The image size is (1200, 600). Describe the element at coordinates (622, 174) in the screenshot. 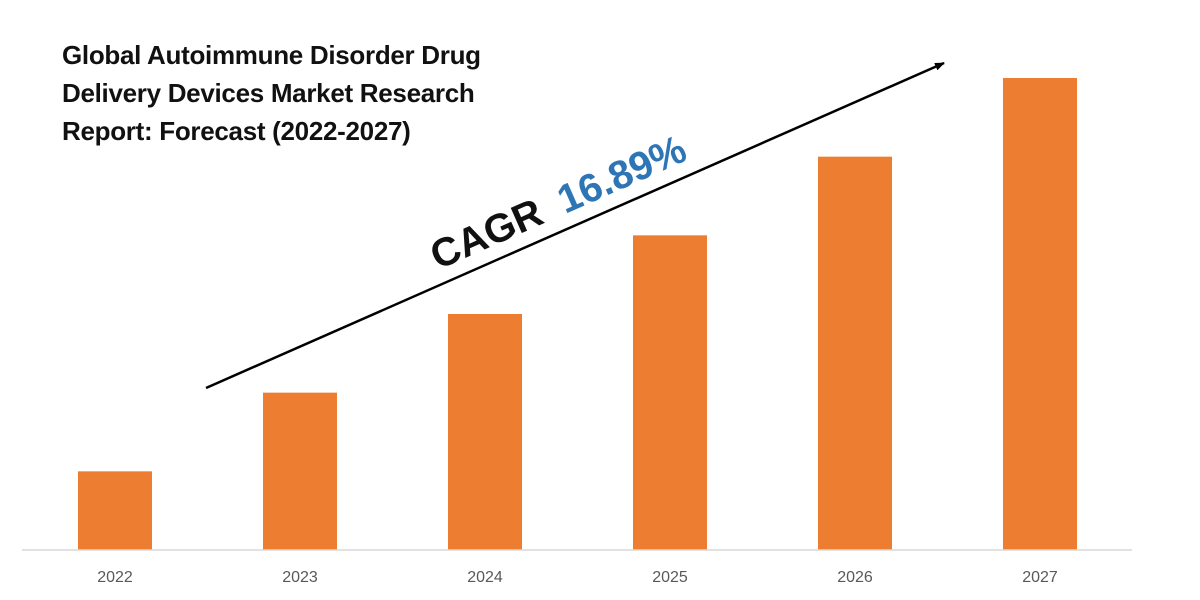

I see `cagr-value: 16.89%` at that location.